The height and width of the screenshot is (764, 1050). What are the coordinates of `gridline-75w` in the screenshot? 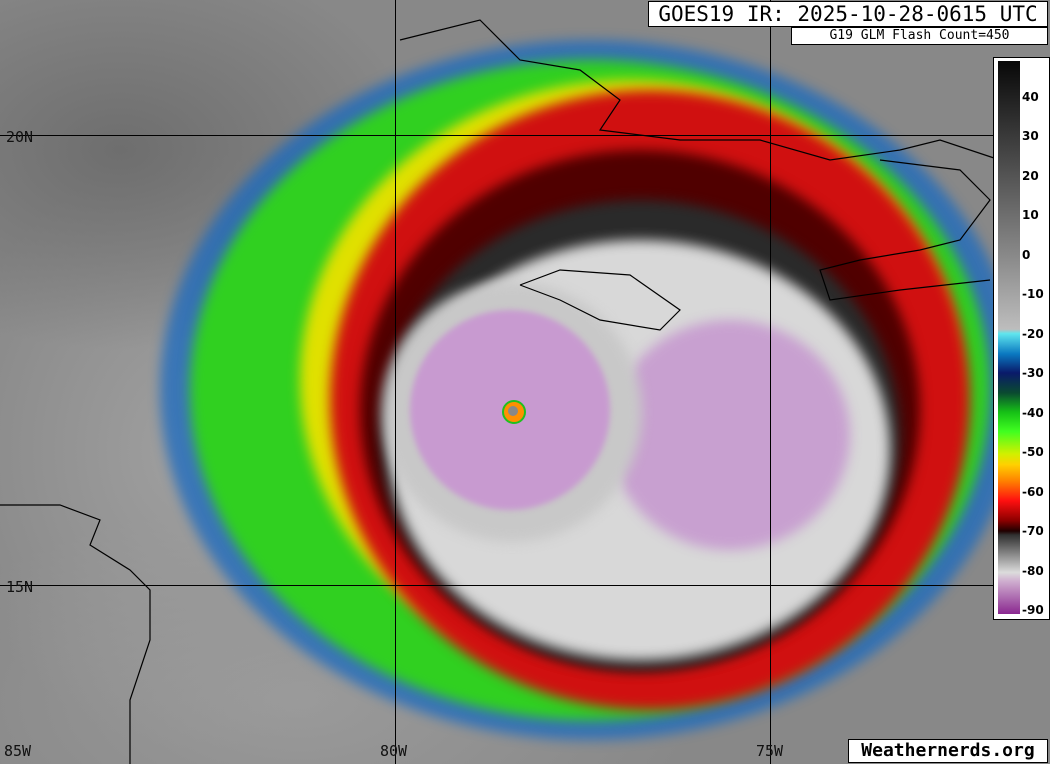 It's located at (770, 382).